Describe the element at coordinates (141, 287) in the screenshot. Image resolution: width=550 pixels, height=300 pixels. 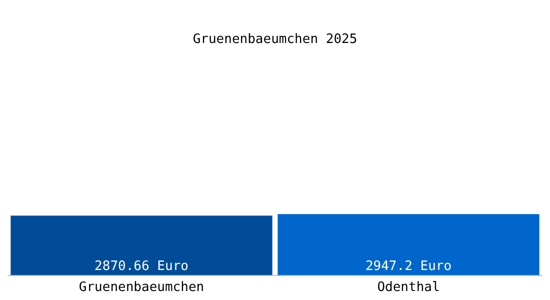
I see `x-tick-label: Gruenenbaeumchen` at that location.